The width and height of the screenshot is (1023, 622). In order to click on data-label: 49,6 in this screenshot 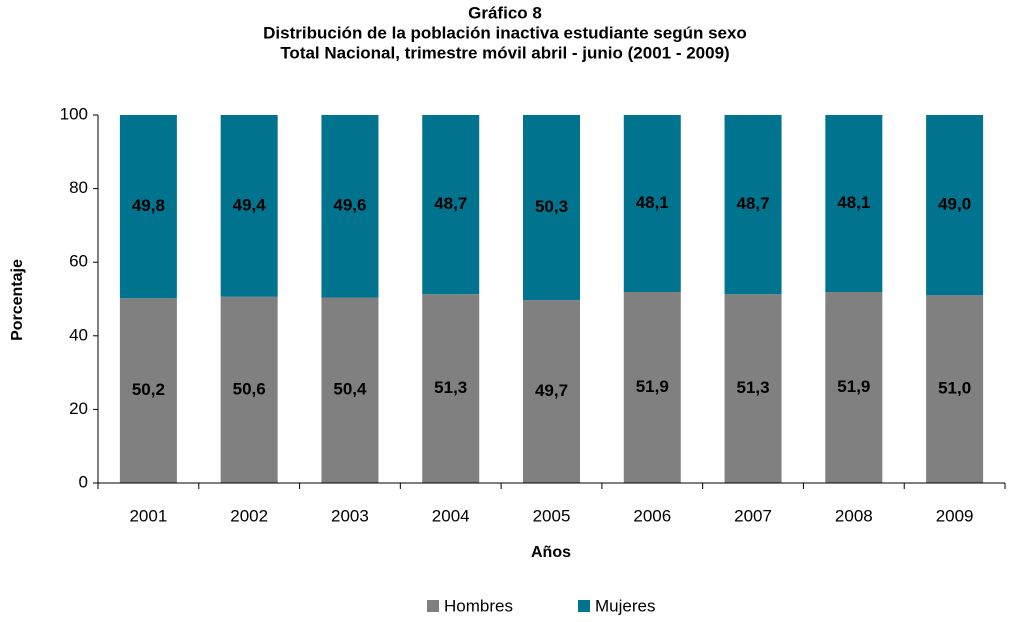, I will do `click(349, 205)`.